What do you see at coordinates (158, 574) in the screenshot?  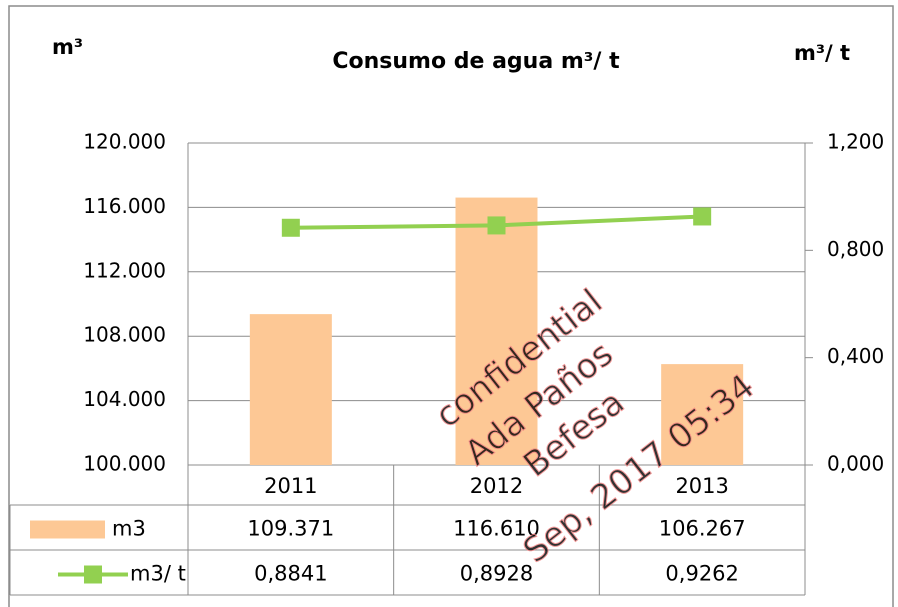 I see `legend-label: m3/ t` at bounding box center [158, 574].